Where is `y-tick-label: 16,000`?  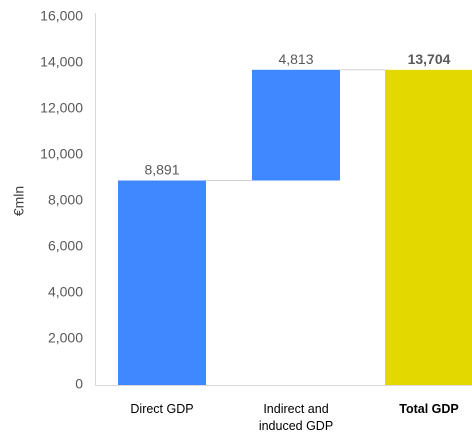
y-tick-label: 16,000 is located at coordinates (61, 16).